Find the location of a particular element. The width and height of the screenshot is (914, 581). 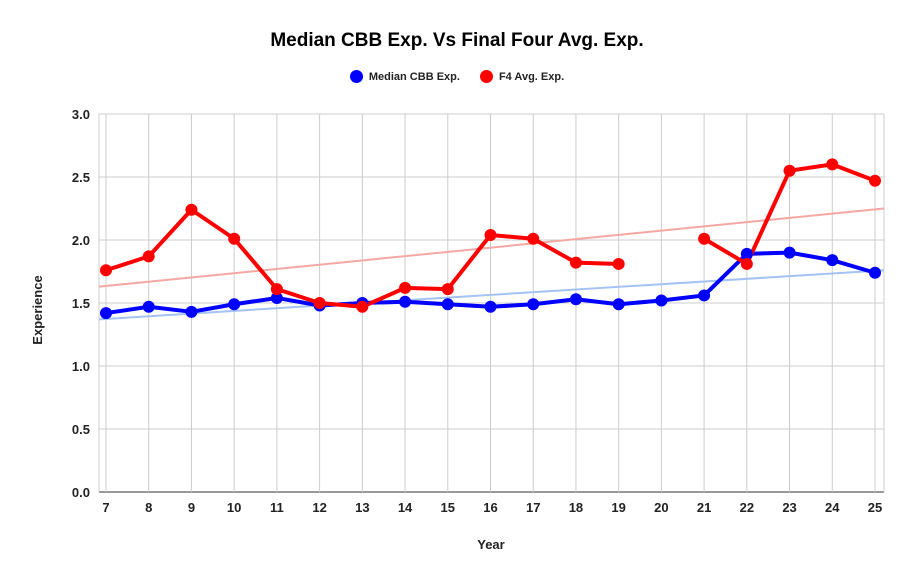

x-tick-label: 13 is located at coordinates (362, 507).